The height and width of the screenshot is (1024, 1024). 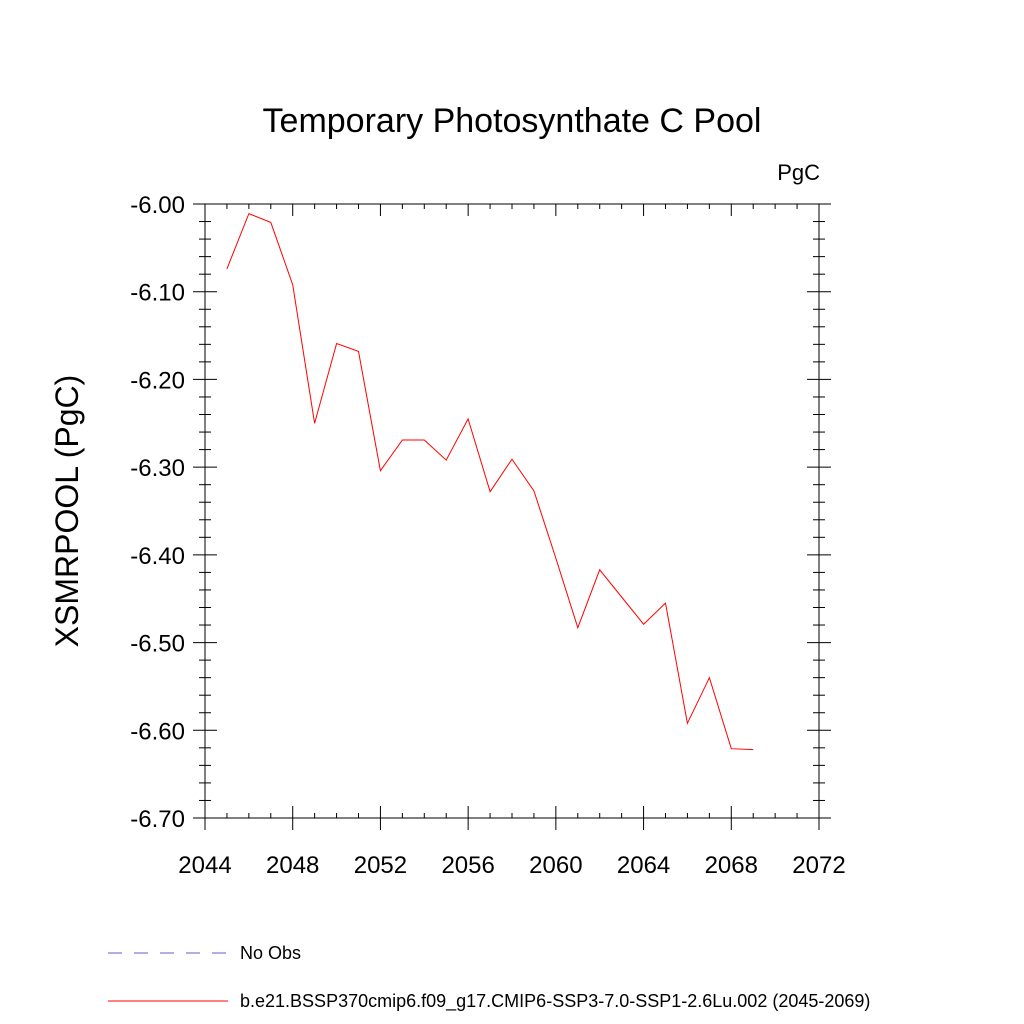 What do you see at coordinates (157, 819) in the screenshot?
I see `y-tick-label: -6.70` at bounding box center [157, 819].